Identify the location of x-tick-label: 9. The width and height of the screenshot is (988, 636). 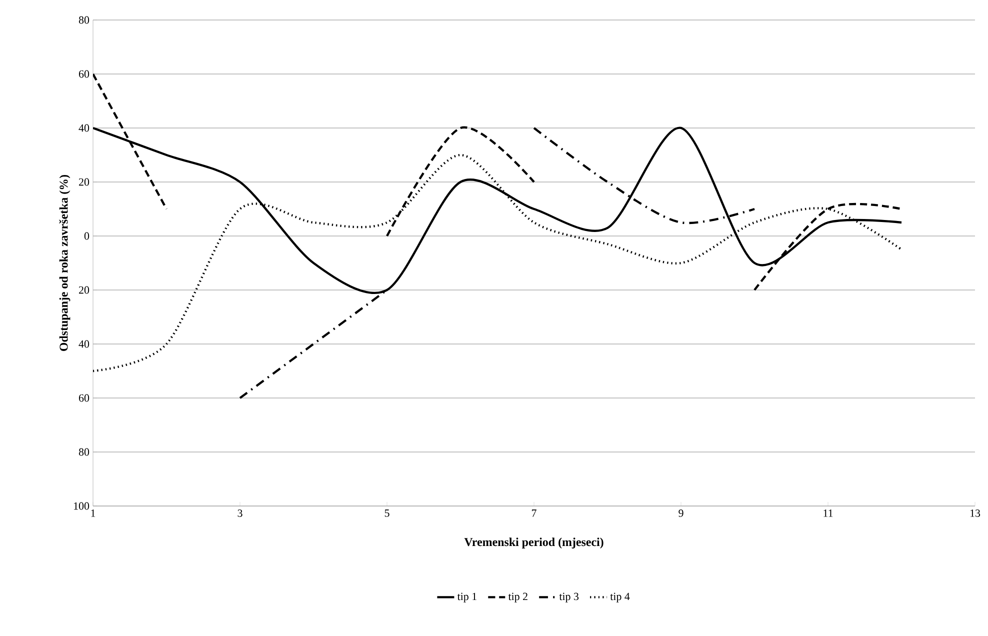
(681, 513).